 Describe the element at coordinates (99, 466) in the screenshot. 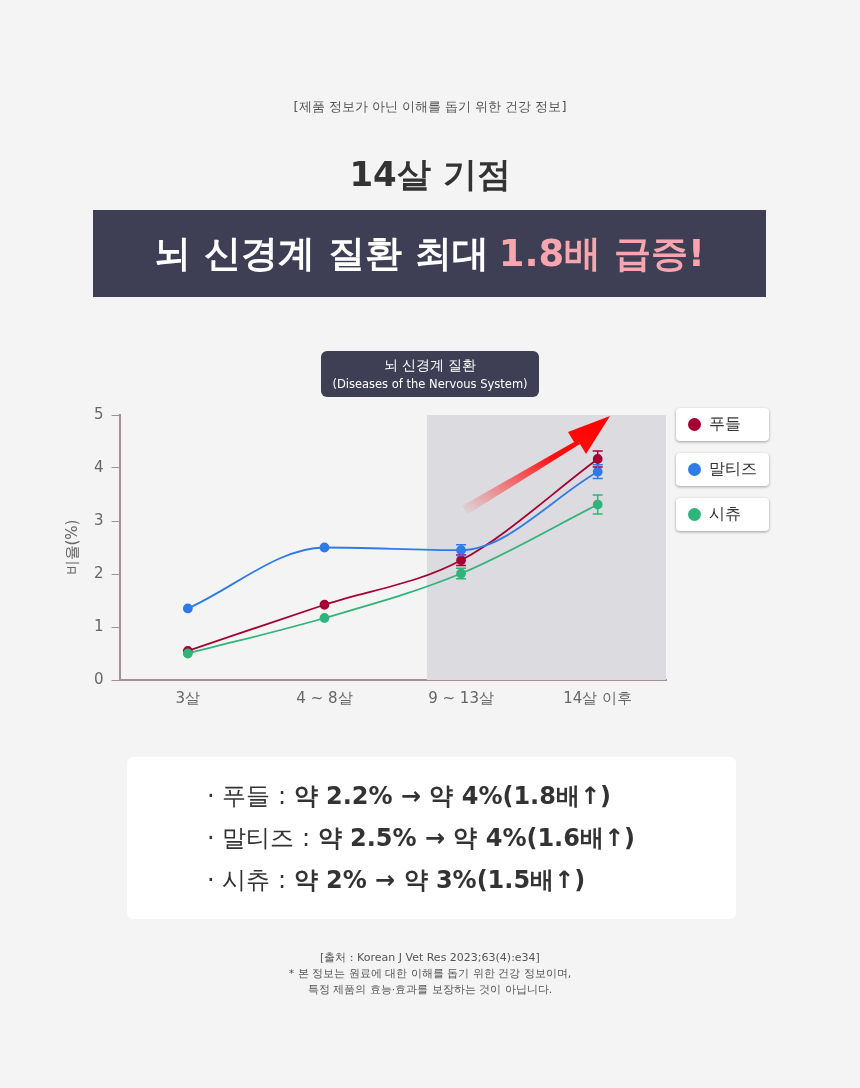

I see `y-tick-label: 4` at that location.